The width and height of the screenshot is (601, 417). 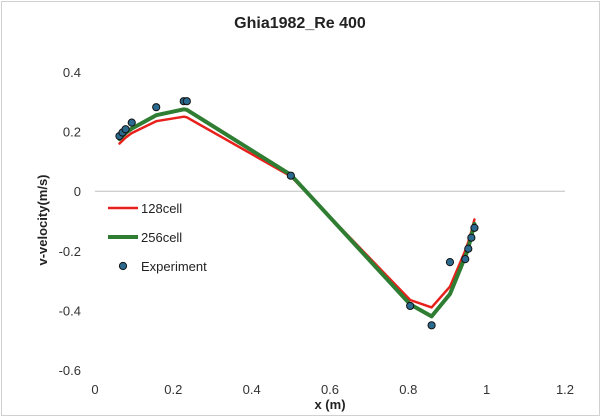 What do you see at coordinates (77, 191) in the screenshot?
I see `y-tick-label: 0` at bounding box center [77, 191].